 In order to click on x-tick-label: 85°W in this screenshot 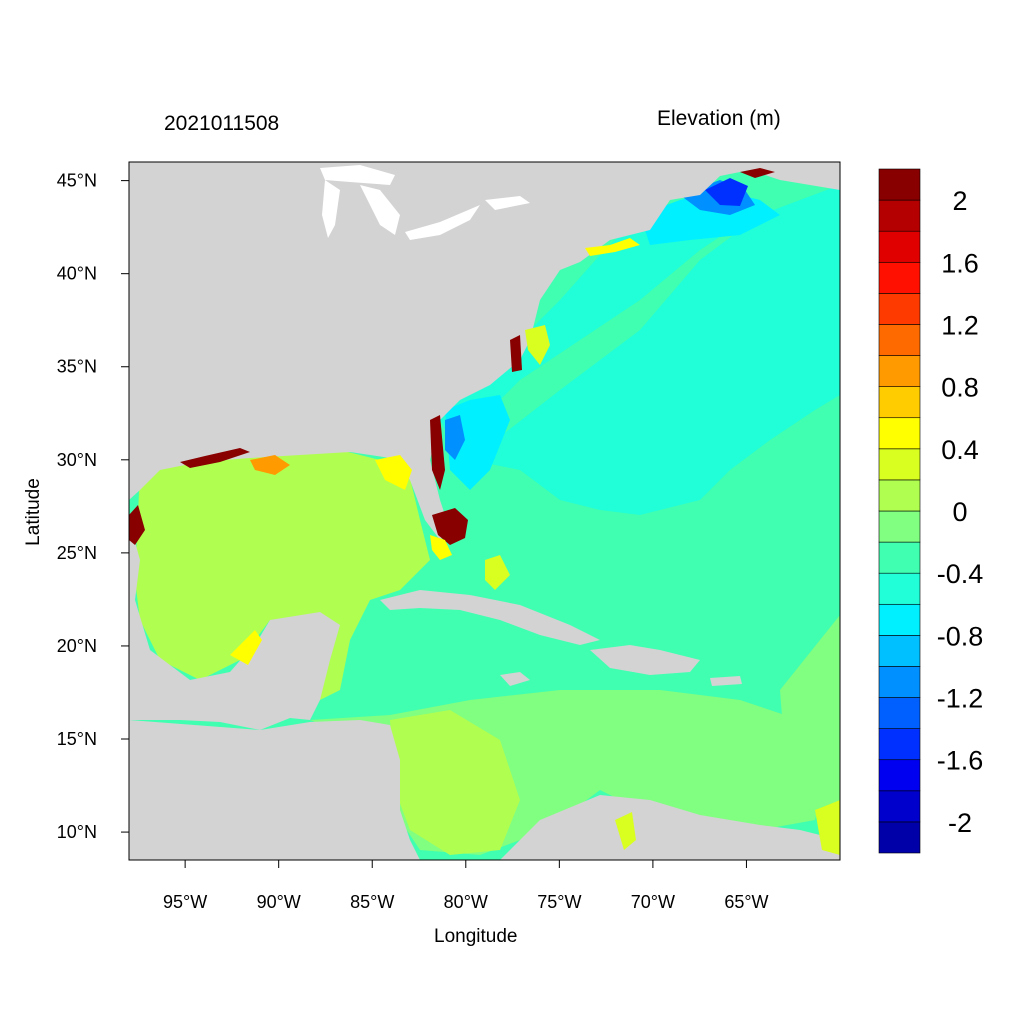, I will do `click(372, 902)`.